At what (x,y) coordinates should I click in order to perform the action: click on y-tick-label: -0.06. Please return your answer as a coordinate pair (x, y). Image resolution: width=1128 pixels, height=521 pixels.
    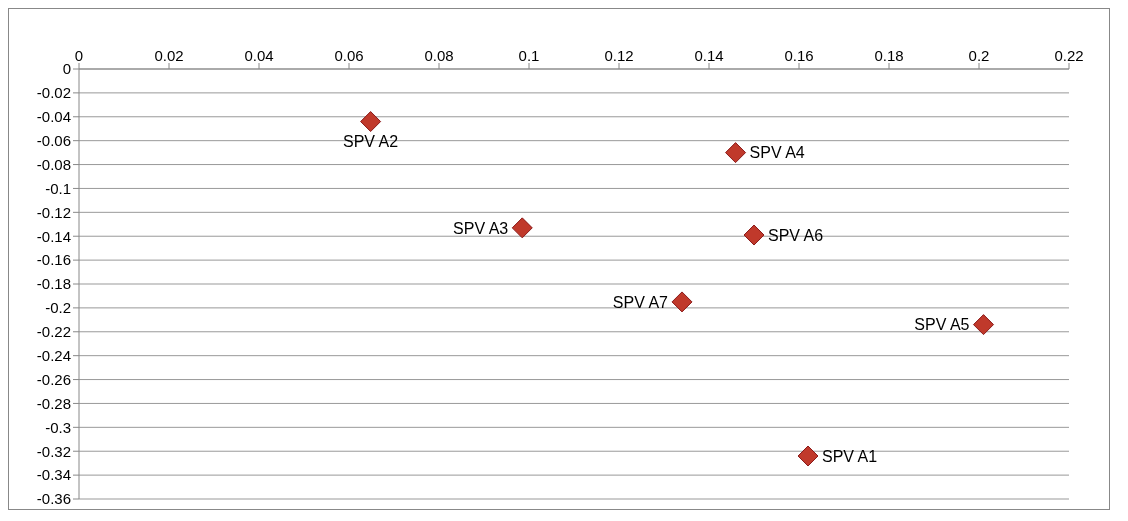
    Looking at the image, I should click on (53, 140).